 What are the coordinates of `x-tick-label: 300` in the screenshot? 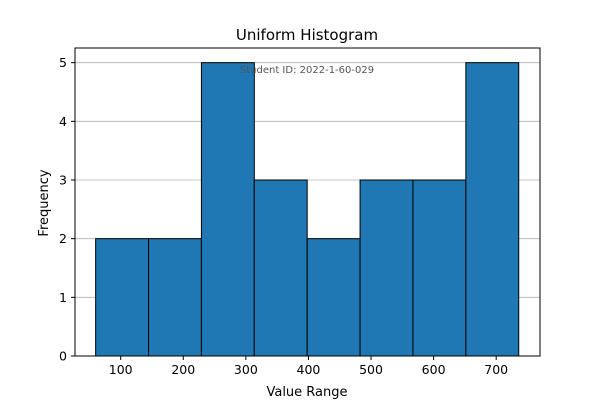 It's located at (246, 369).